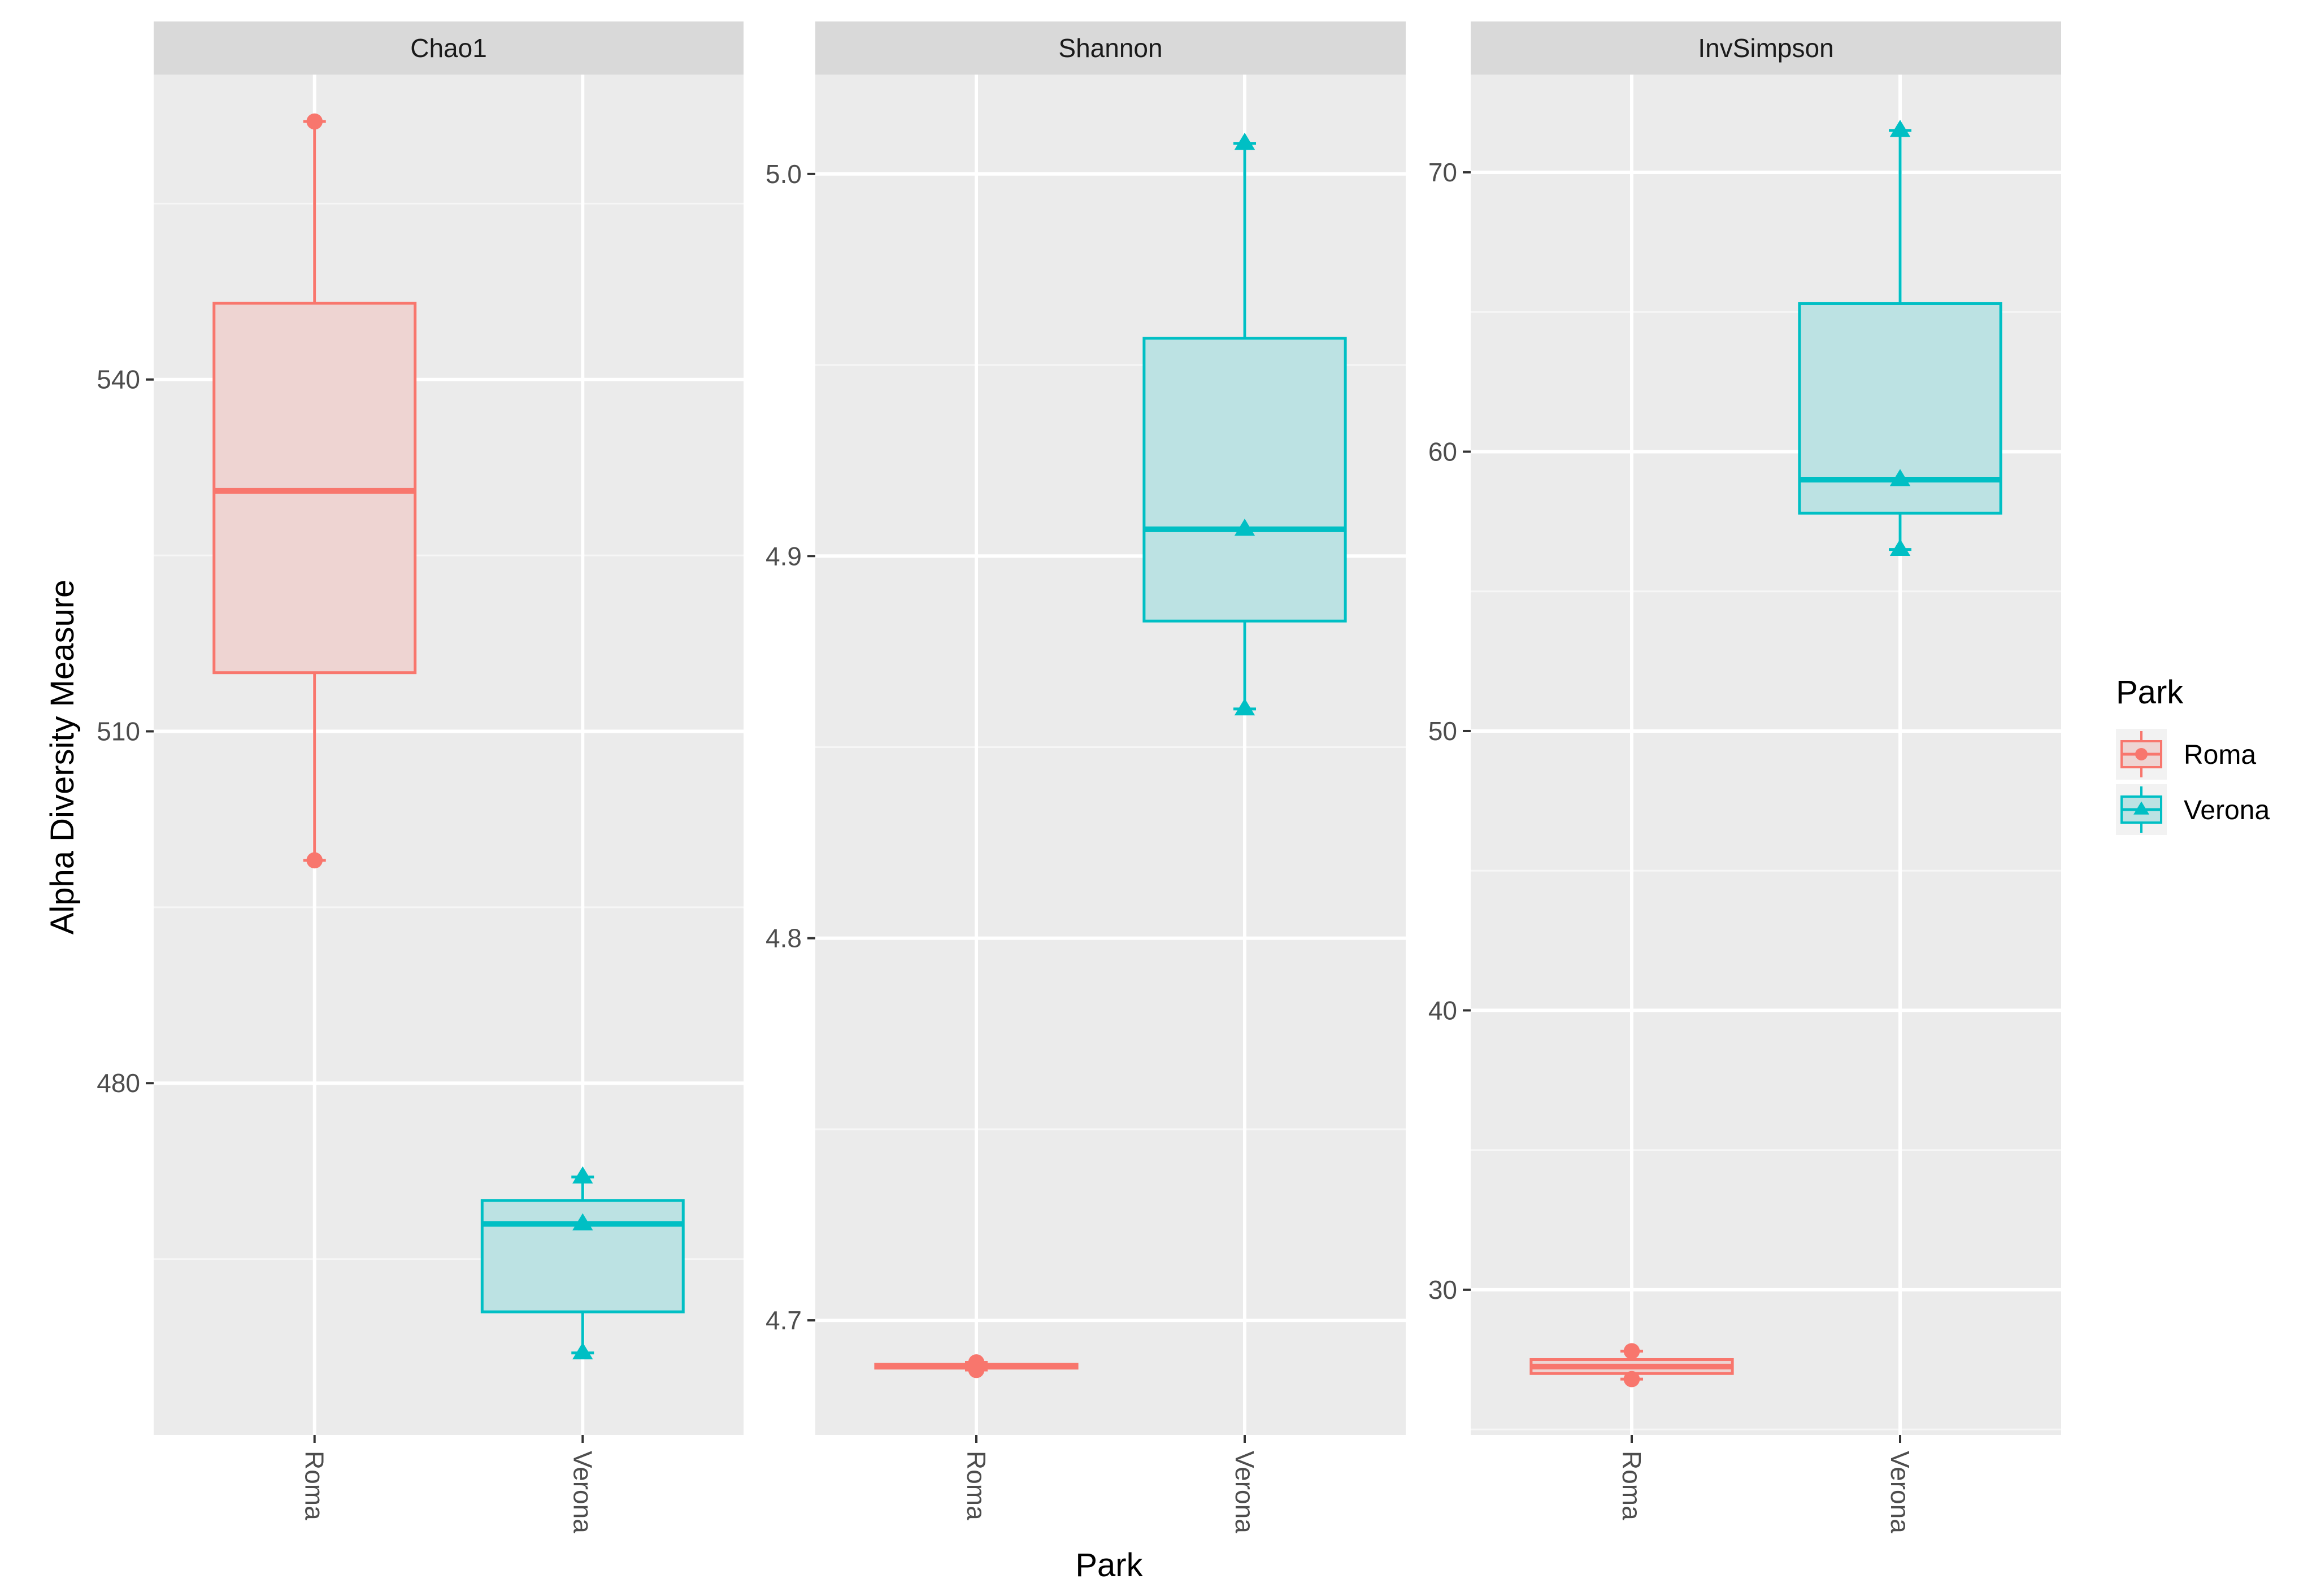  What do you see at coordinates (2193, 782) in the screenshot?
I see `legend-keys: Roma Verona` at bounding box center [2193, 782].